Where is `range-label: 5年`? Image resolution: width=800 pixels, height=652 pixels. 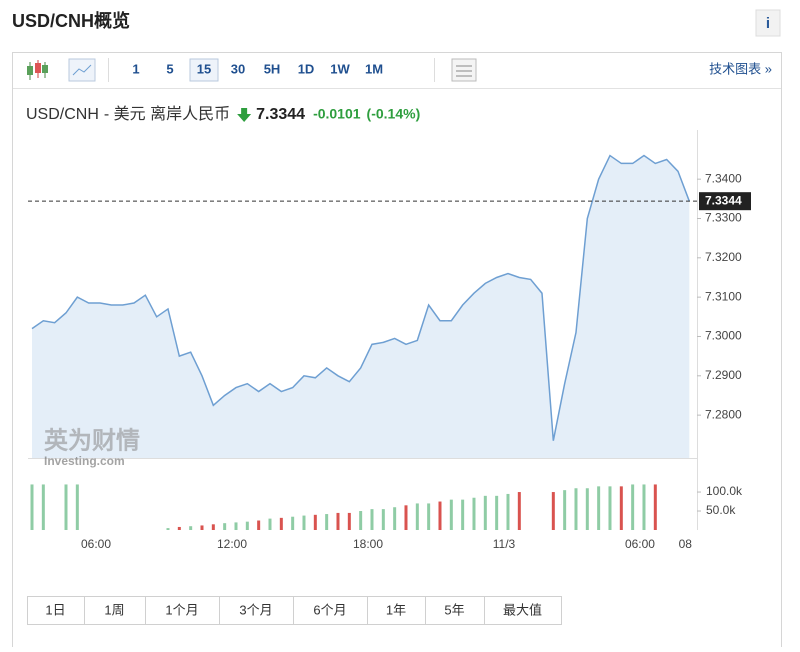 range-label: 5年 is located at coordinates (454, 609).